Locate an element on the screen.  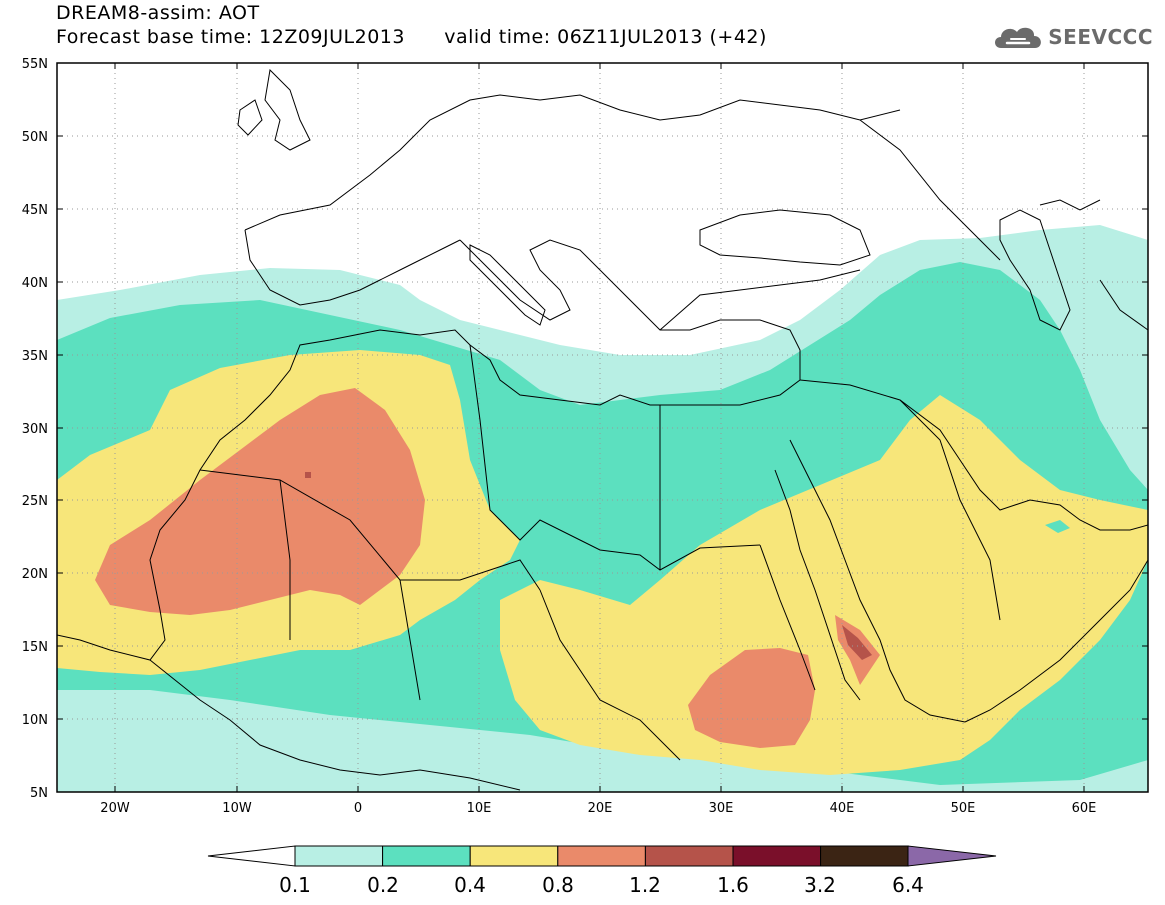
x-tick-label: 20E is located at coordinates (600, 808).